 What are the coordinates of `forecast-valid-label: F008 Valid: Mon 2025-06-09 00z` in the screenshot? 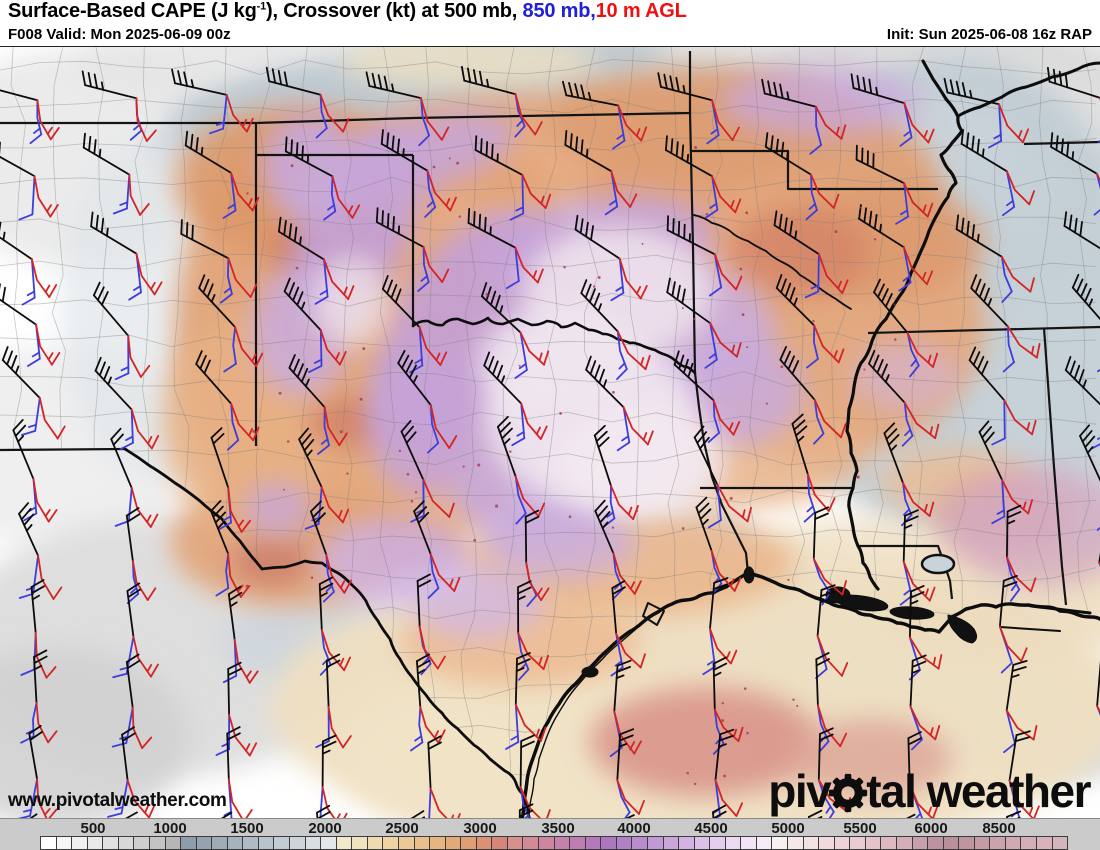 It's located at (119, 34).